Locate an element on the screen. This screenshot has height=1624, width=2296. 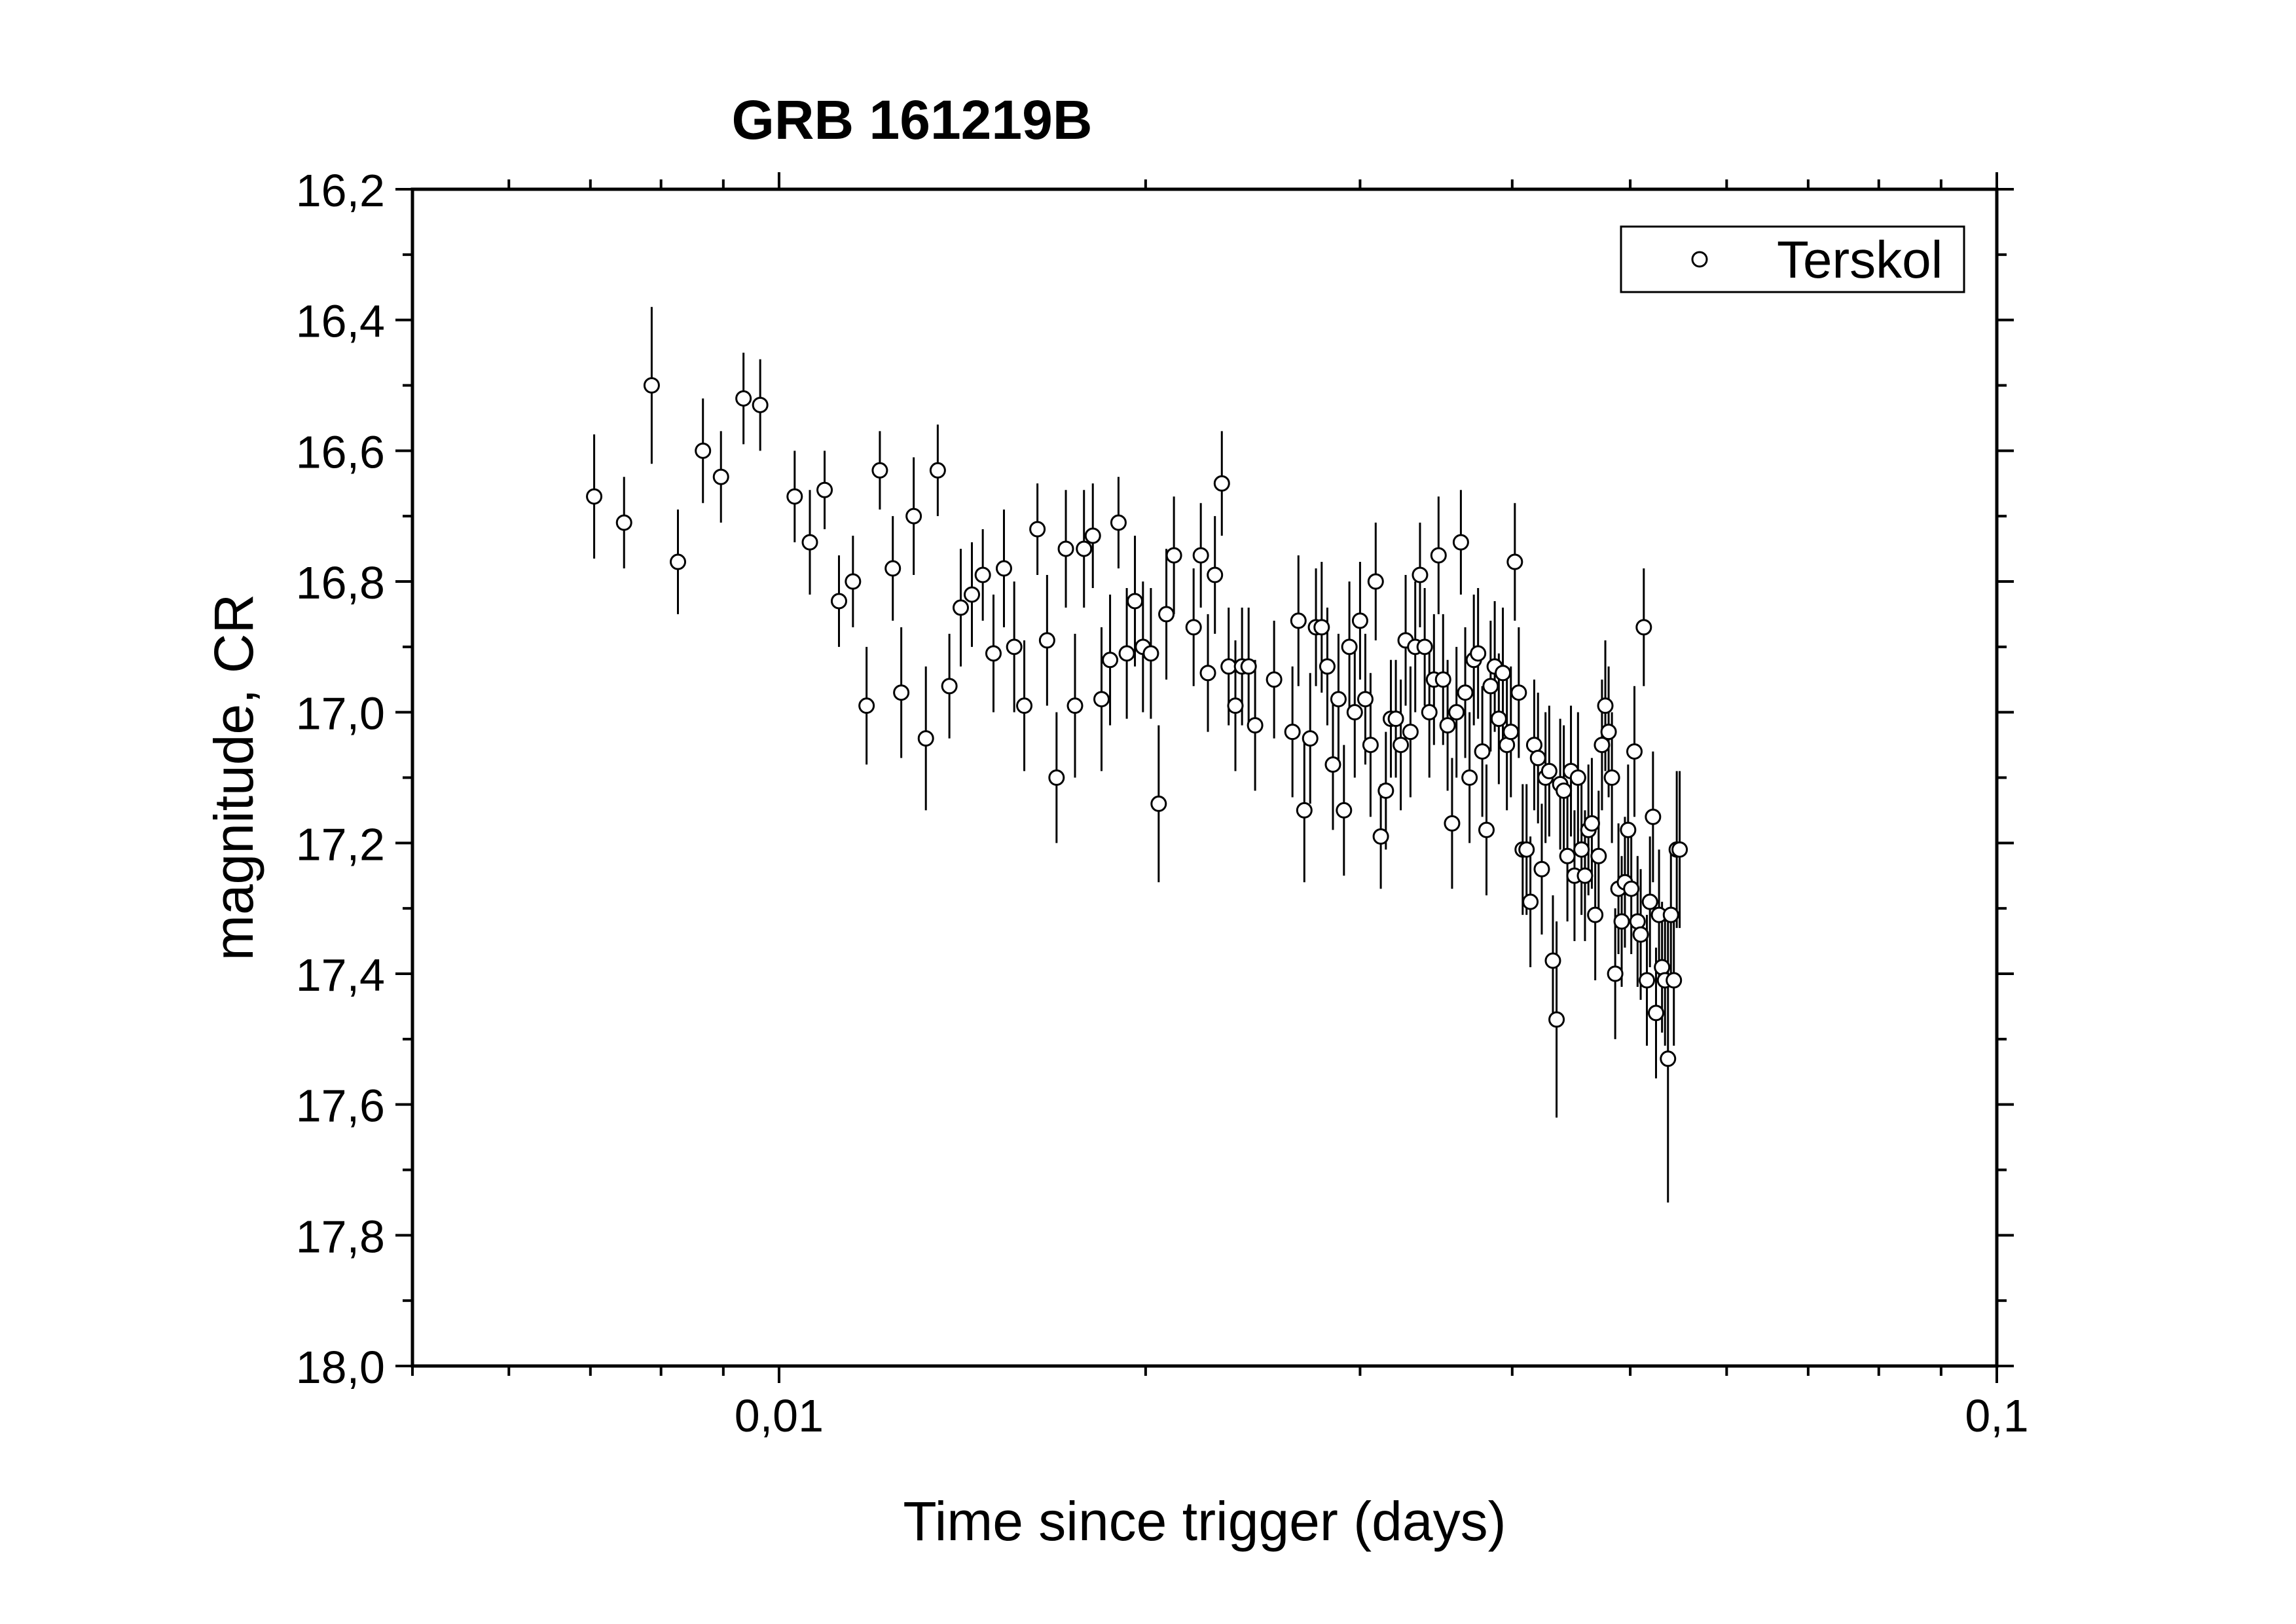
y-tick-label: 18,0 is located at coordinates (340, 1367).